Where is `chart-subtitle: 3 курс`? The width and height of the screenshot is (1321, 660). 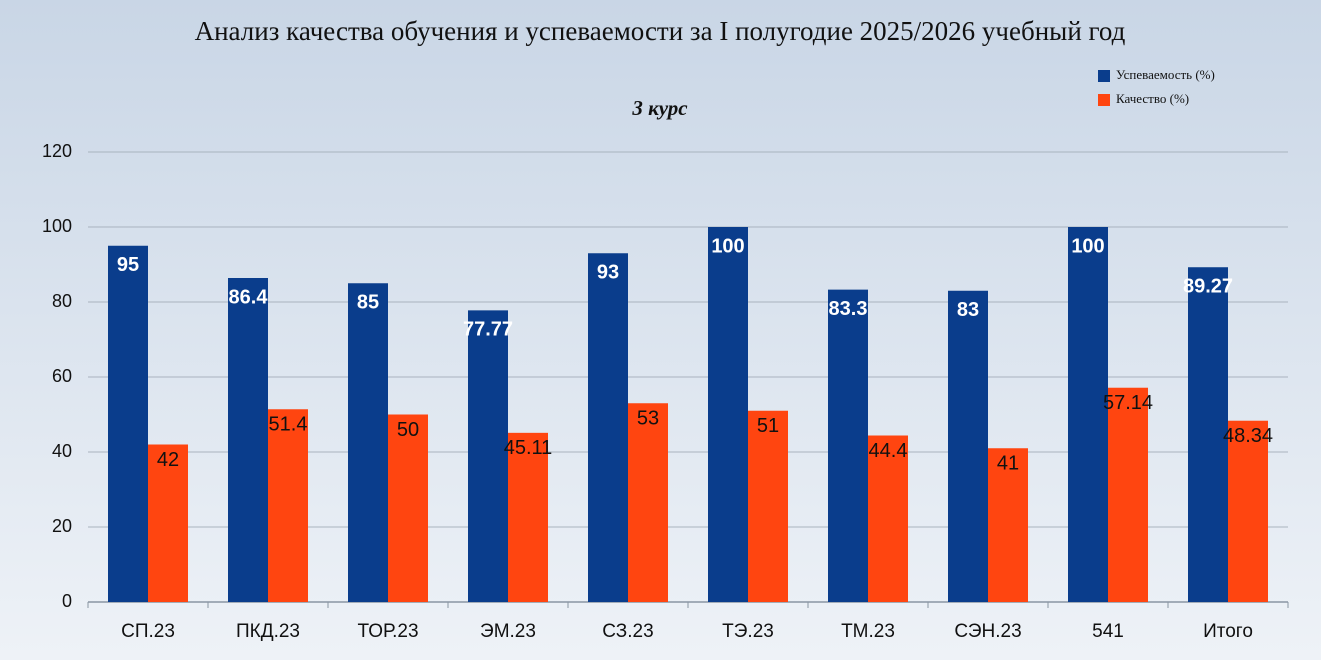 chart-subtitle: 3 курс is located at coordinates (660, 108).